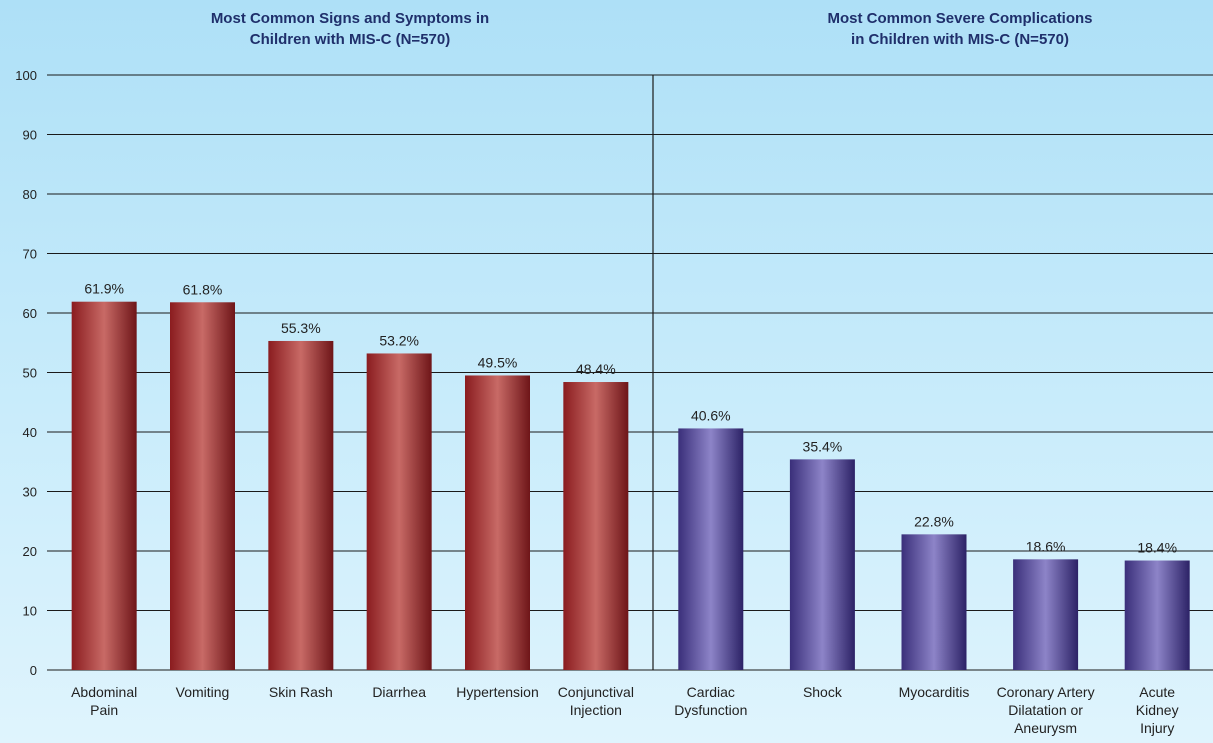 Image resolution: width=1213 pixels, height=743 pixels. What do you see at coordinates (350, 18) in the screenshot?
I see `title-left-line-1: Most Common Signs and Symptoms in` at bounding box center [350, 18].